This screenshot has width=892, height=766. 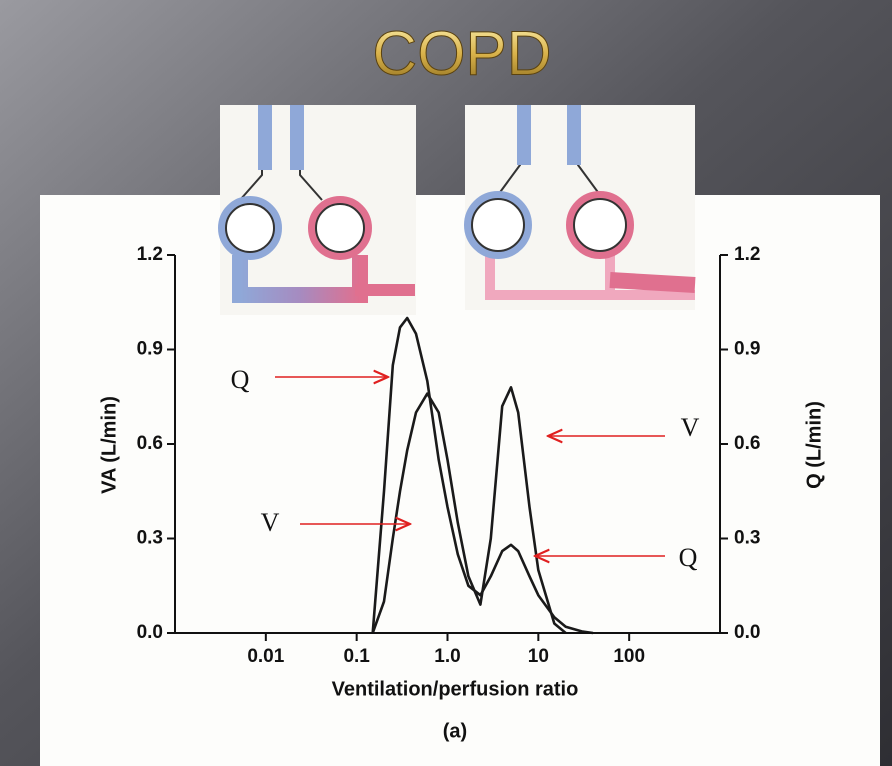 I want to click on y2-tick-label: 0.9, so click(x=747, y=349).